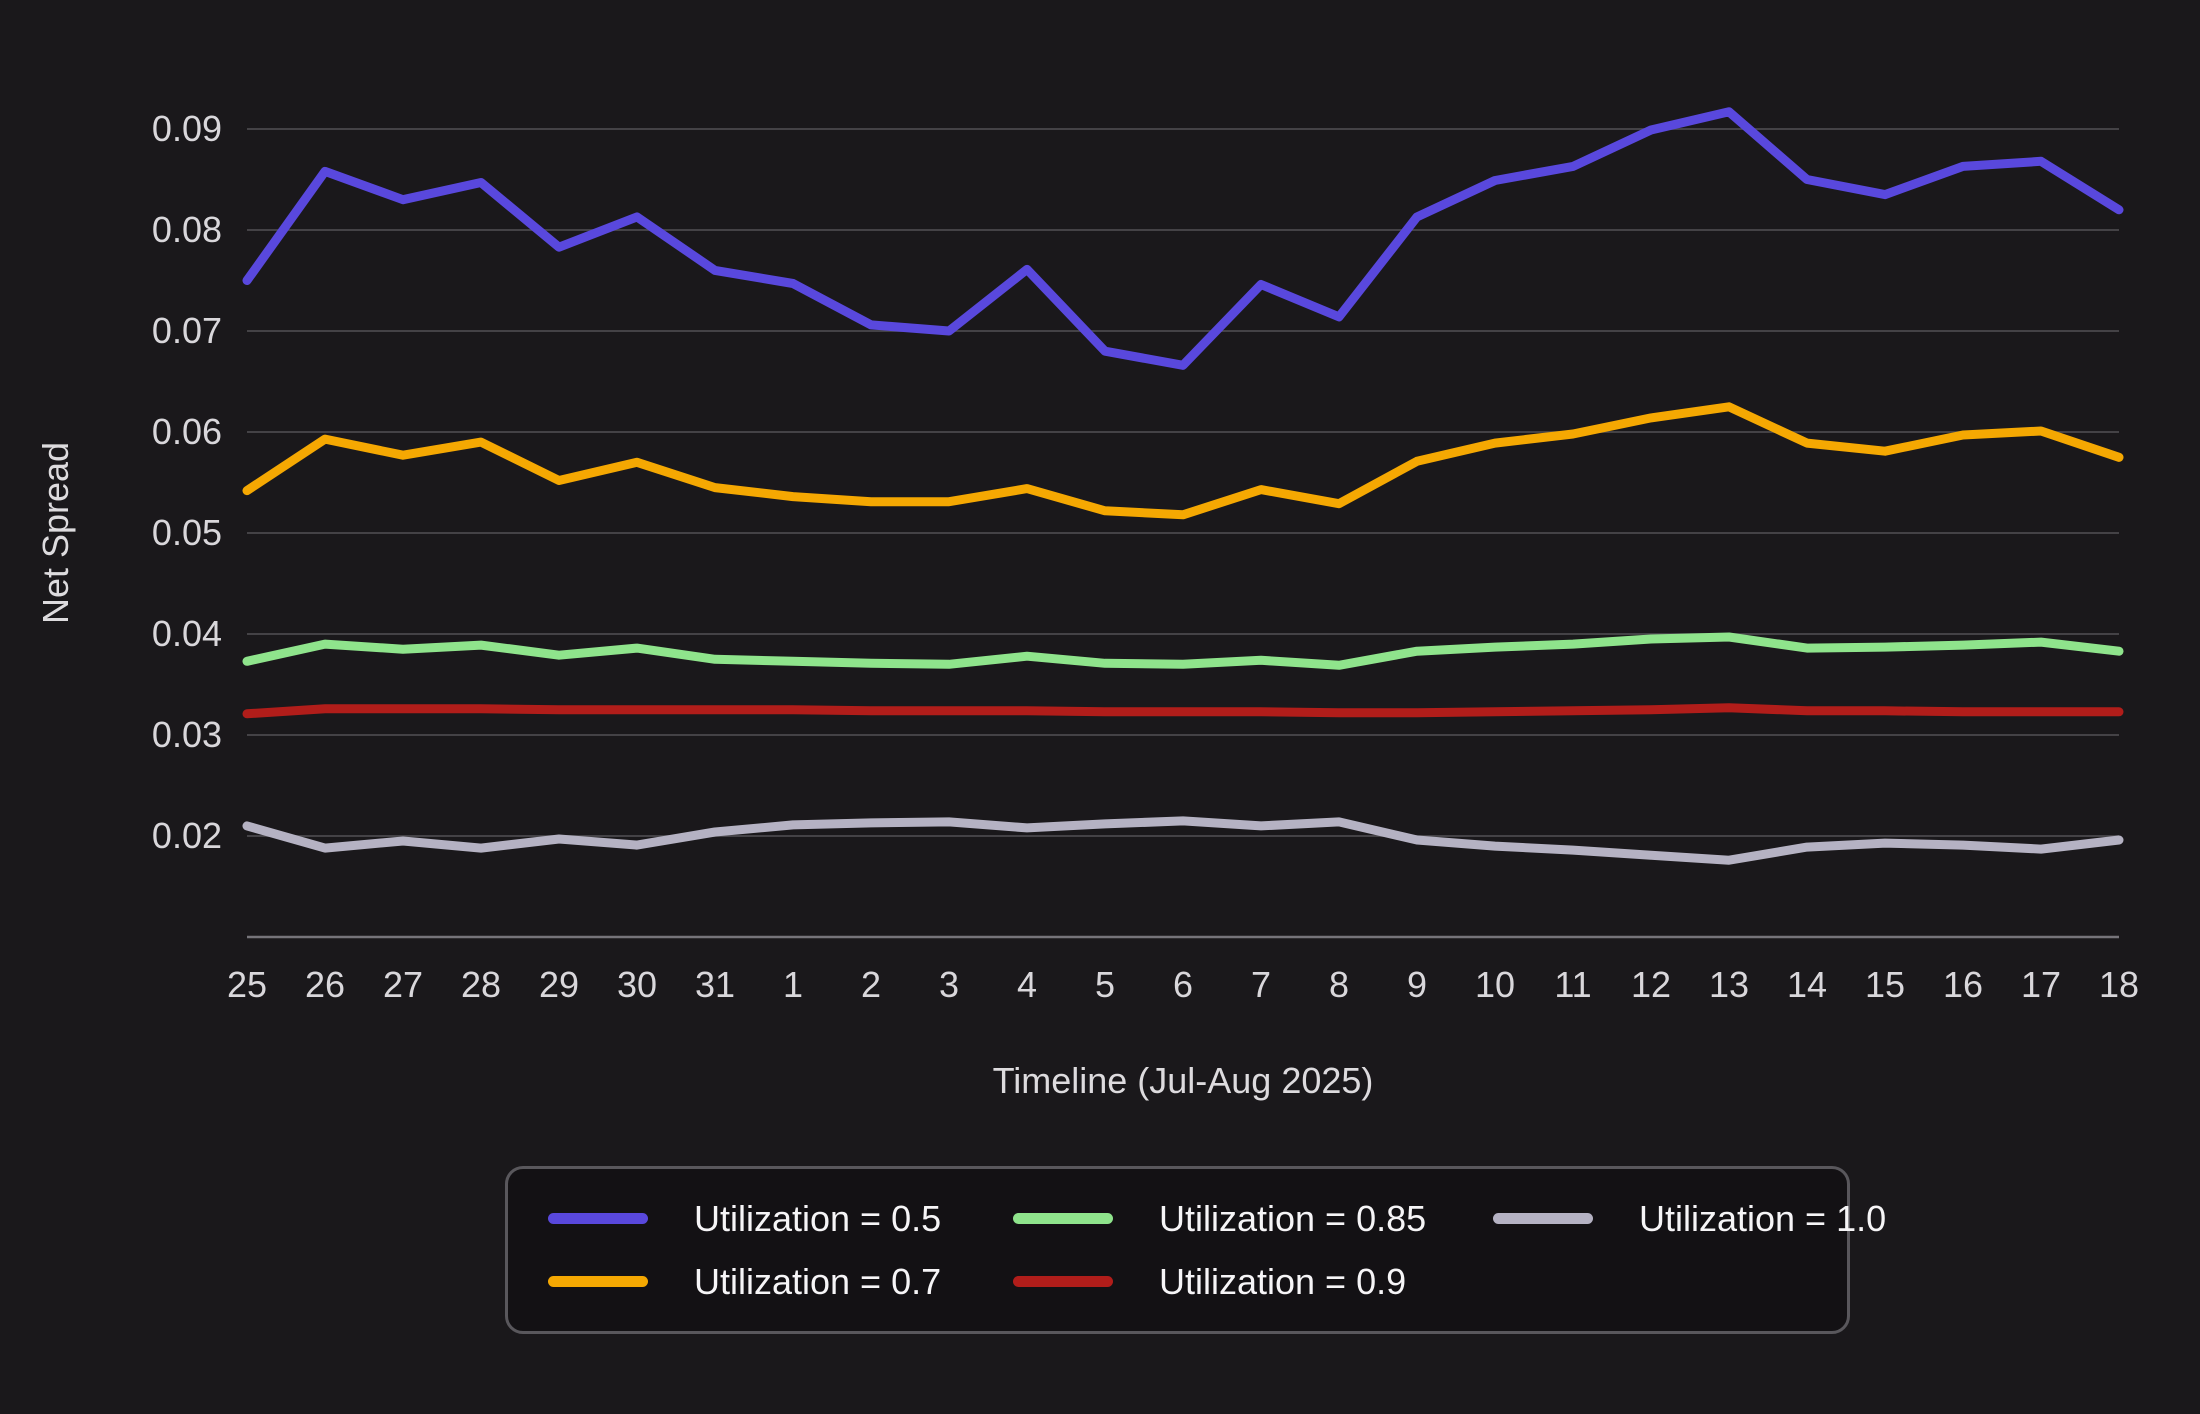 Image resolution: width=2200 pixels, height=1414 pixels. What do you see at coordinates (818, 1281) in the screenshot?
I see `legend-label: Utilization = 0.7` at bounding box center [818, 1281].